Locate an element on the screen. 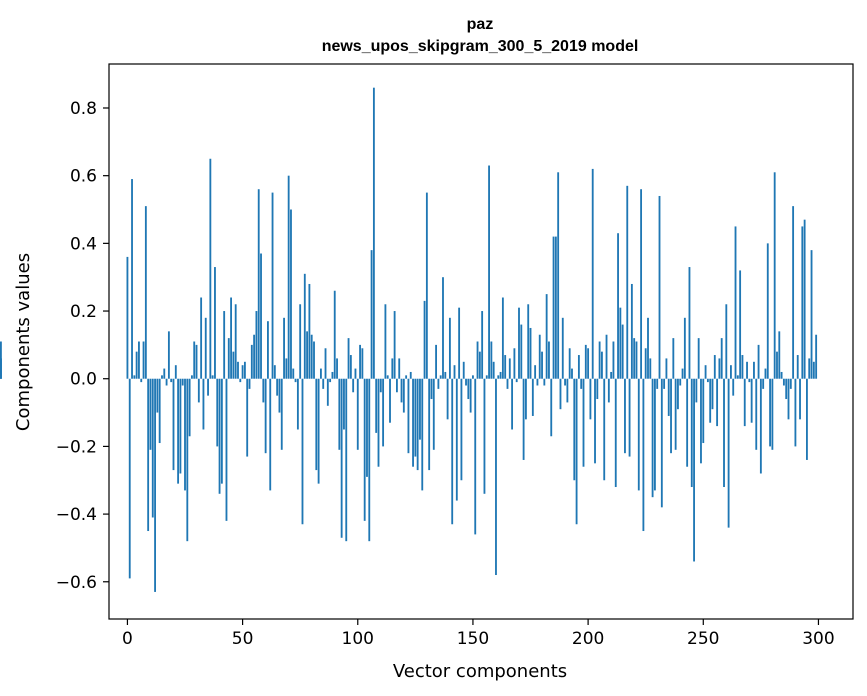  x-tick-label: 100 is located at coordinates (358, 639).